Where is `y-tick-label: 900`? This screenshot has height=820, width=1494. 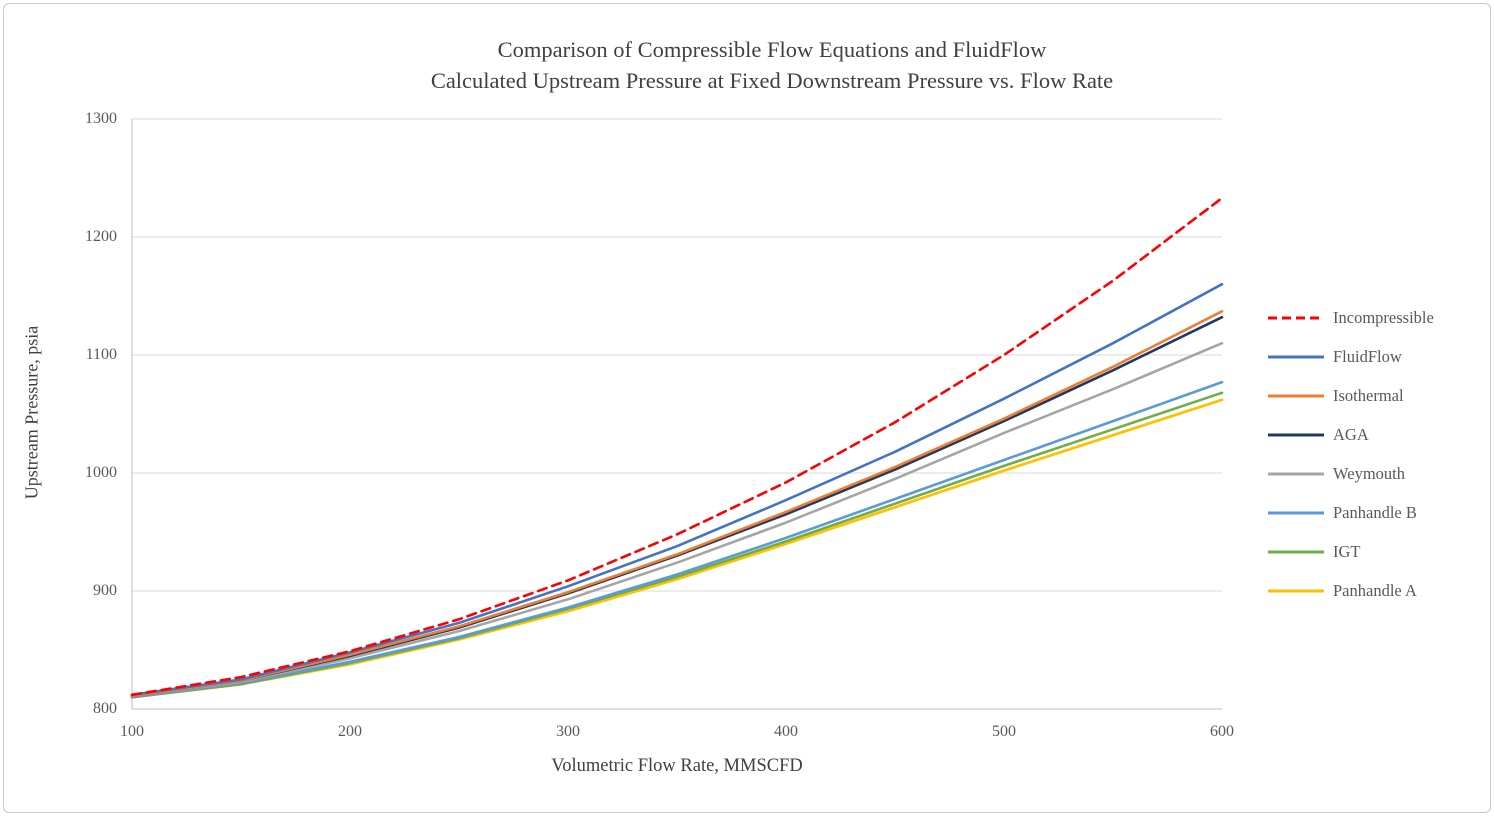 y-tick-label: 900 is located at coordinates (105, 590).